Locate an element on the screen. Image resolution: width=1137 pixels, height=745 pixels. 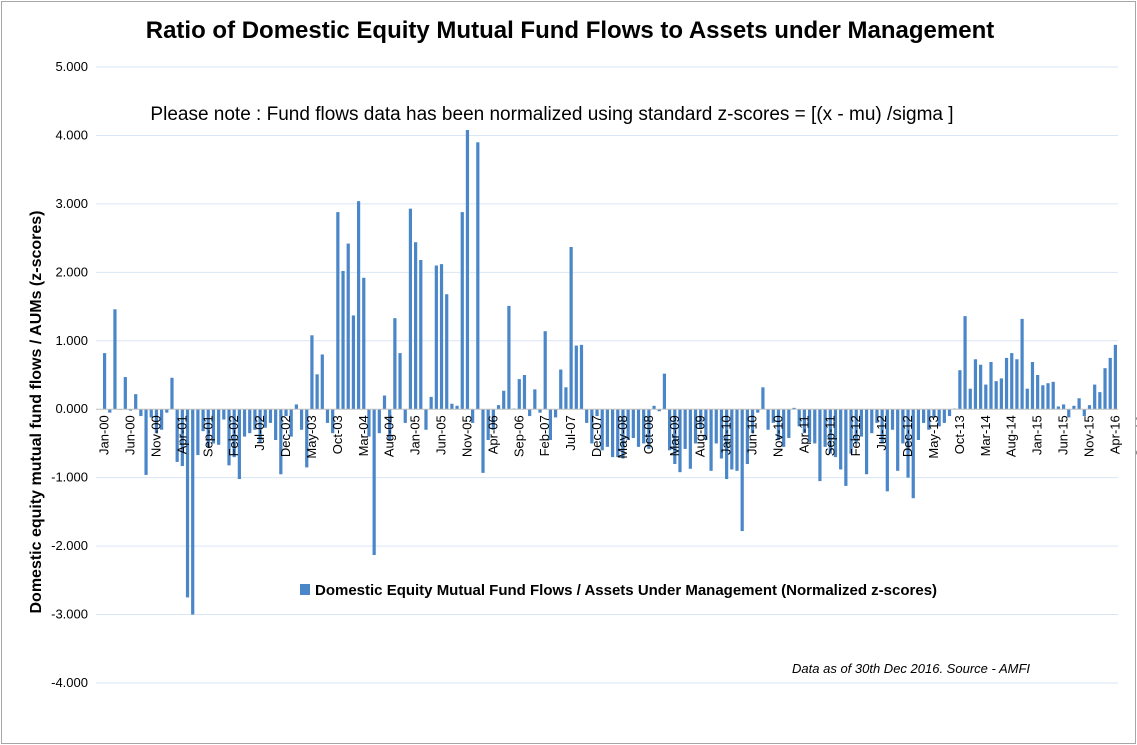
x-tick-label: Oct-03 is located at coordinates (337, 434).